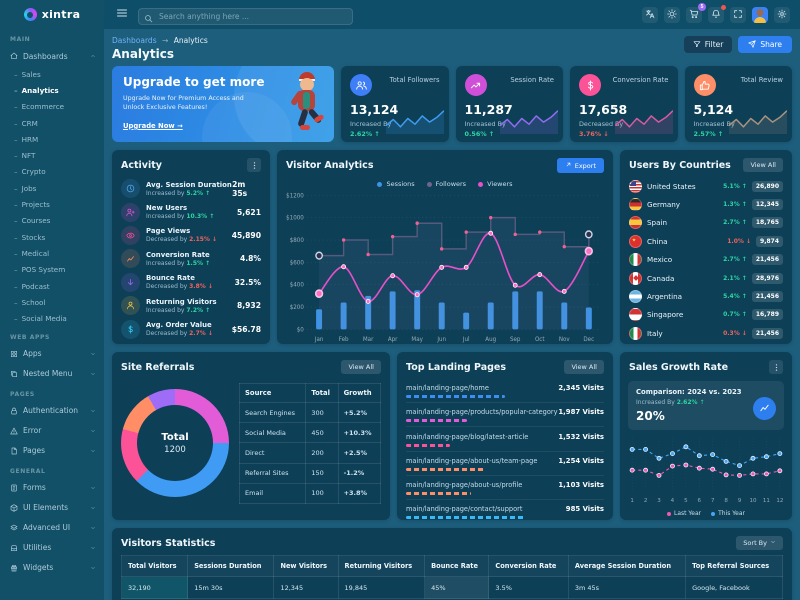 Image resolution: width=800 pixels, height=600 pixels. Describe the element at coordinates (52, 374) in the screenshot. I see `sidebar-item-nested-menu: Nested Menu` at that location.